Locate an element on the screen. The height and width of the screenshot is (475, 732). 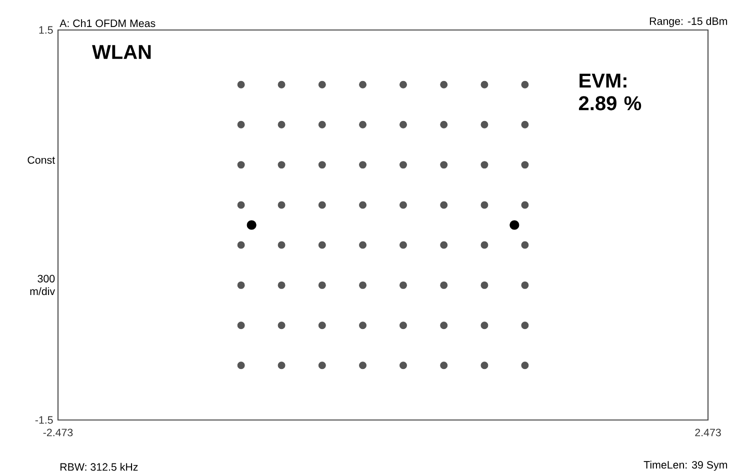
x-tick-label: -2.473 is located at coordinates (58, 432).